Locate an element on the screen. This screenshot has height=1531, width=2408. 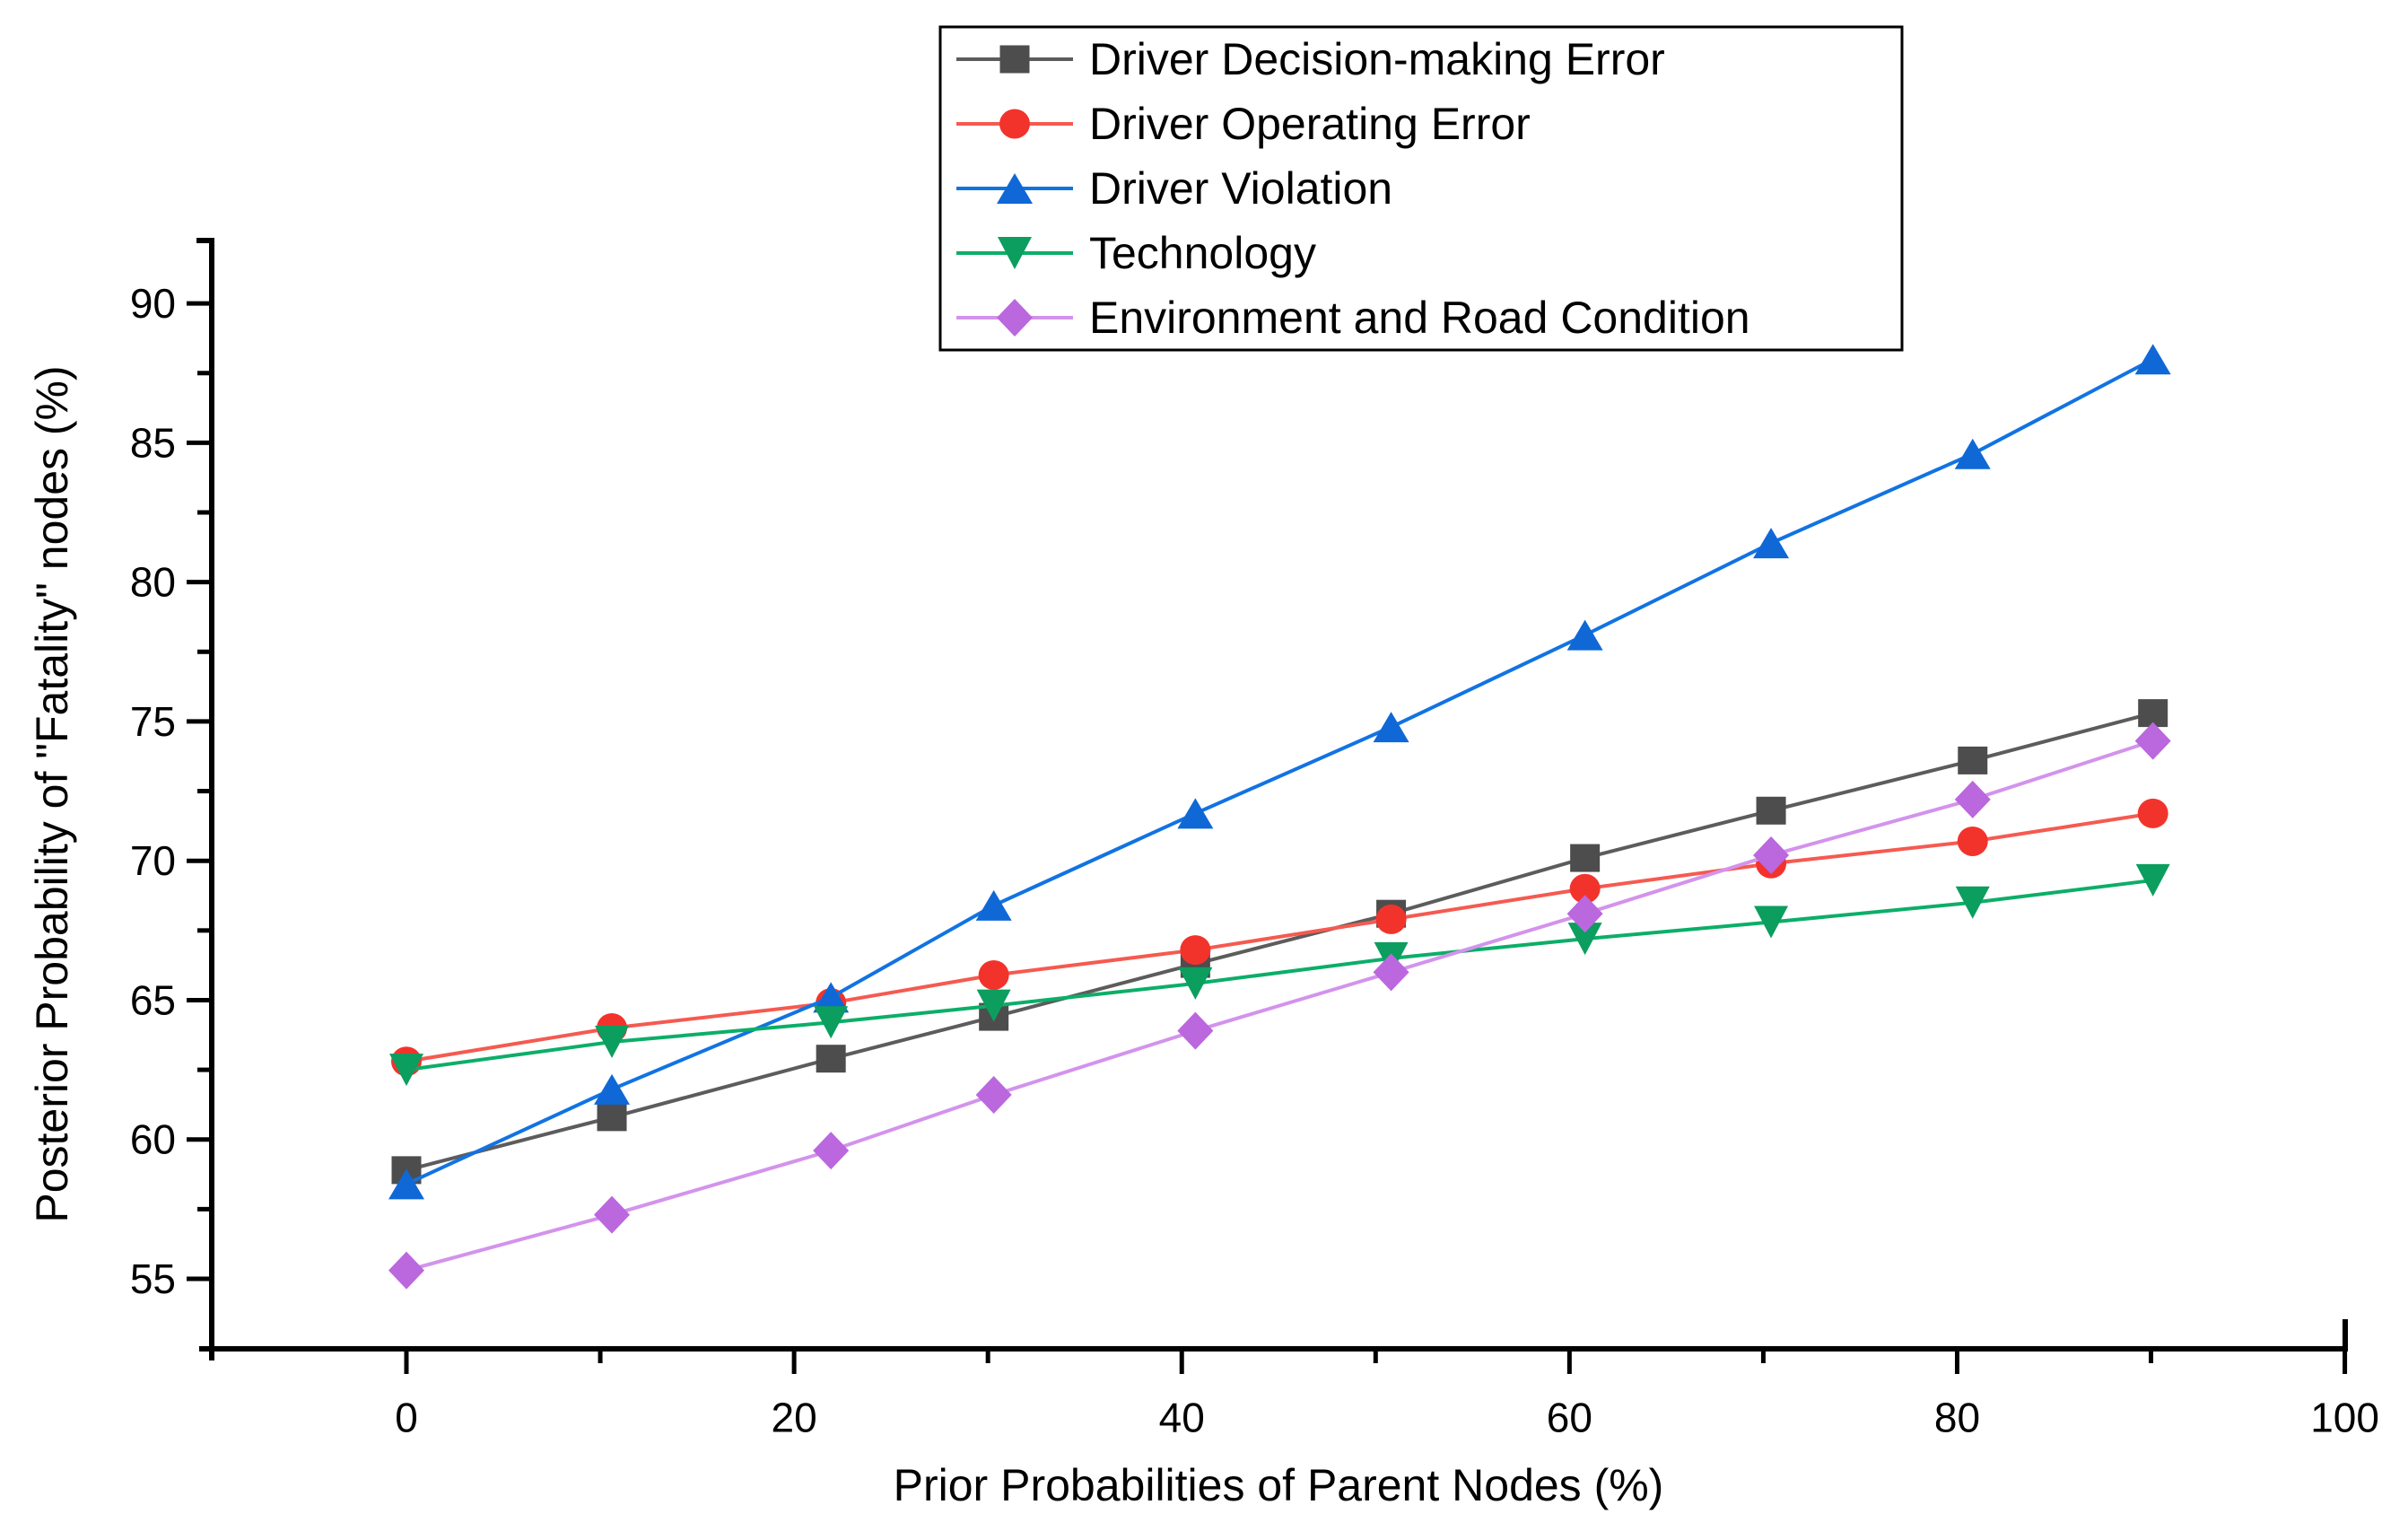
legend-label: Driver Violation is located at coordinates (1240, 188).